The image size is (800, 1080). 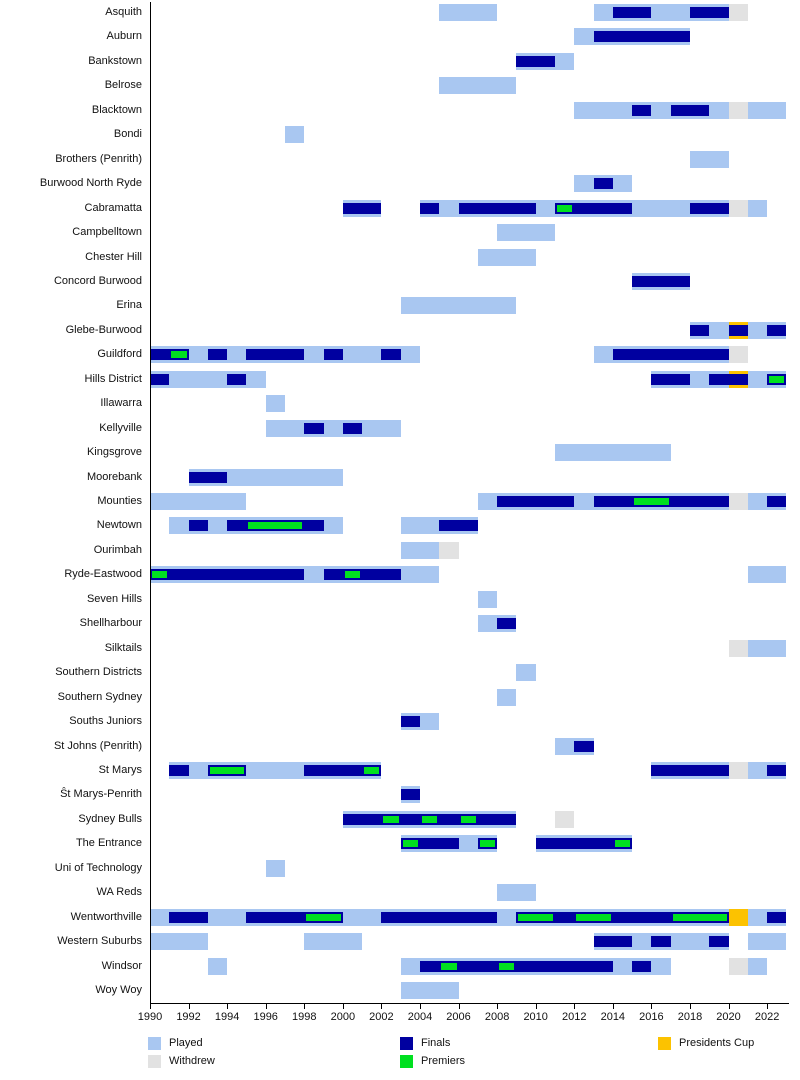 I want to click on legend-swatch-presidents_cup, so click(x=664, y=1043).